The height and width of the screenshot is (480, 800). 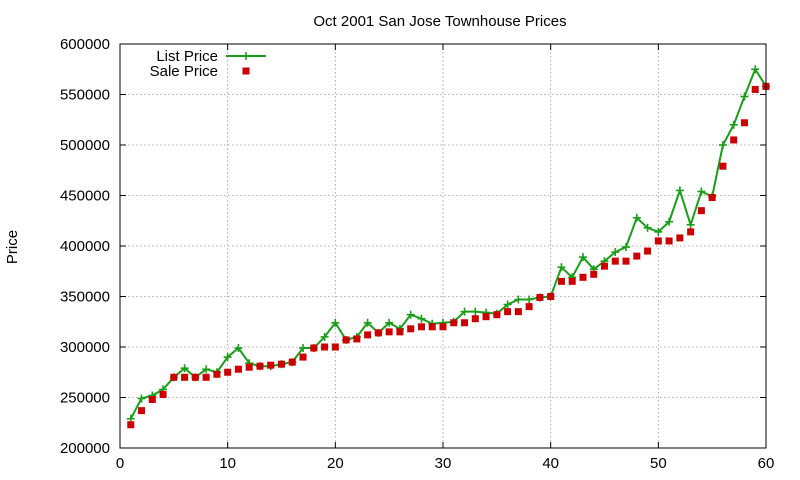 I want to click on y-tick-label: 600000, so click(x=85, y=44).